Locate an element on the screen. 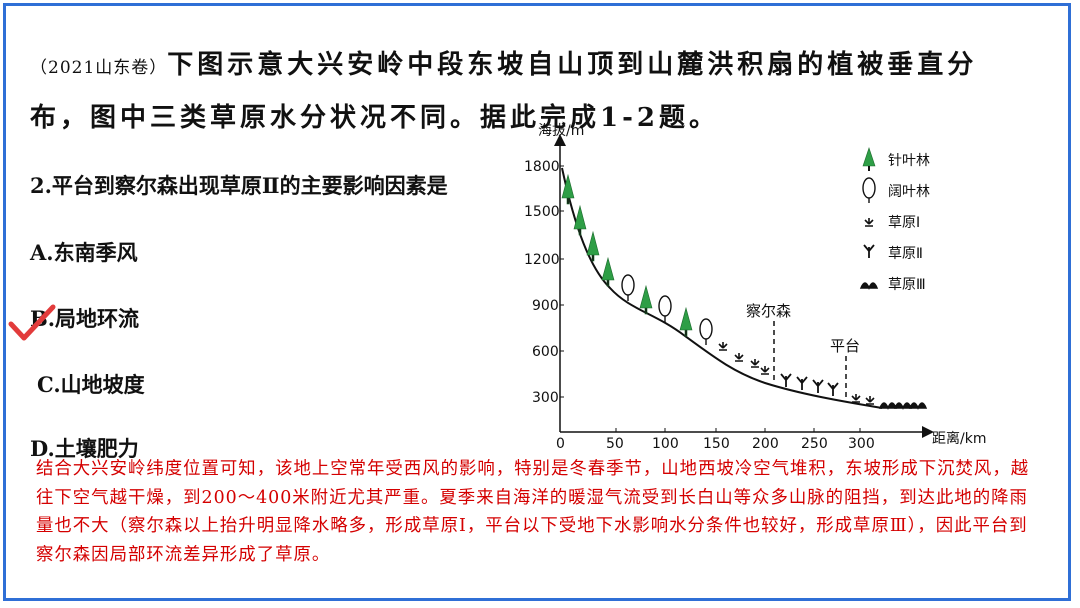 The height and width of the screenshot is (608, 1080). grassland-2-group is located at coordinates (809, 384).